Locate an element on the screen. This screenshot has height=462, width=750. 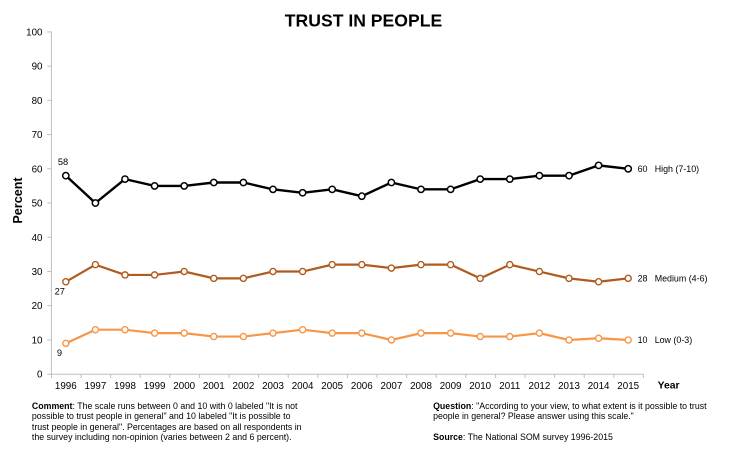
svg-text: 2001 is located at coordinates (214, 386).